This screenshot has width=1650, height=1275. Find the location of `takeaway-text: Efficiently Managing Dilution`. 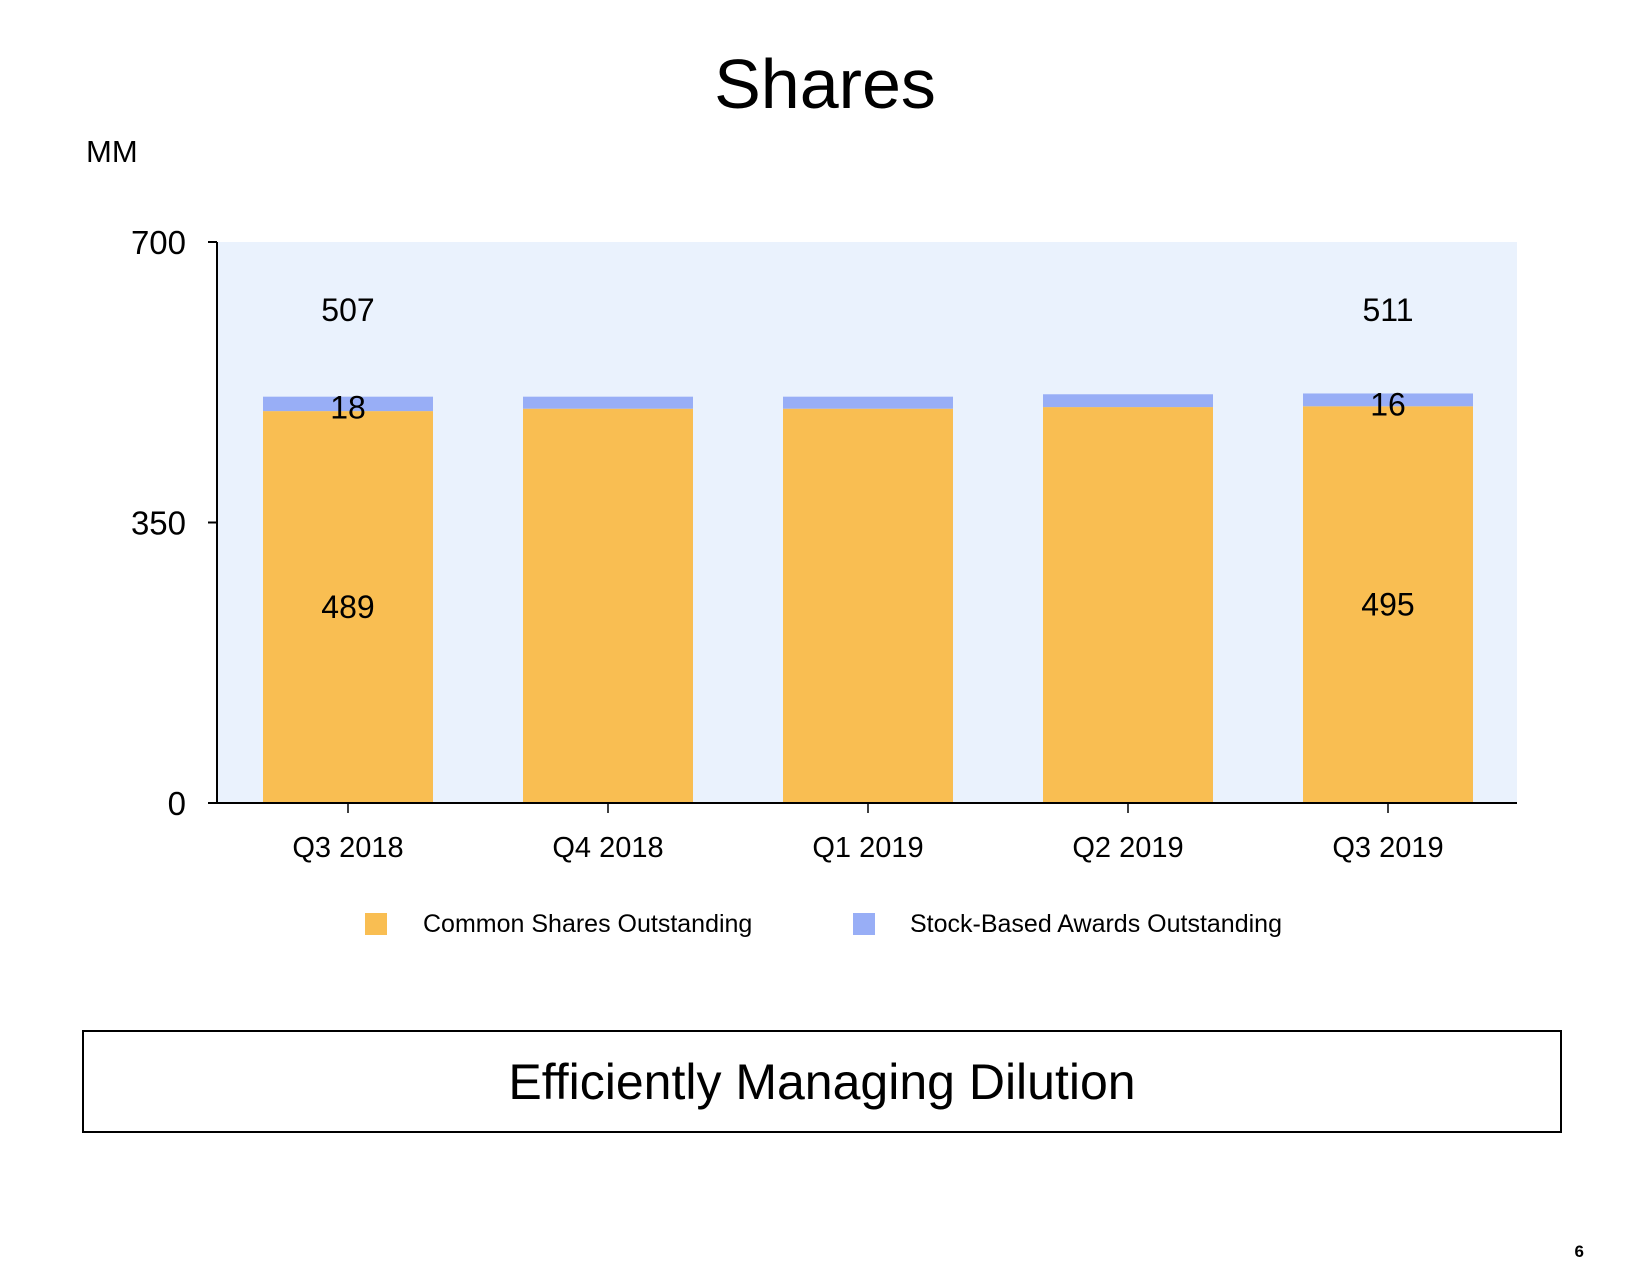

takeaway-text: Efficiently Managing Dilution is located at coordinates (822, 1081).